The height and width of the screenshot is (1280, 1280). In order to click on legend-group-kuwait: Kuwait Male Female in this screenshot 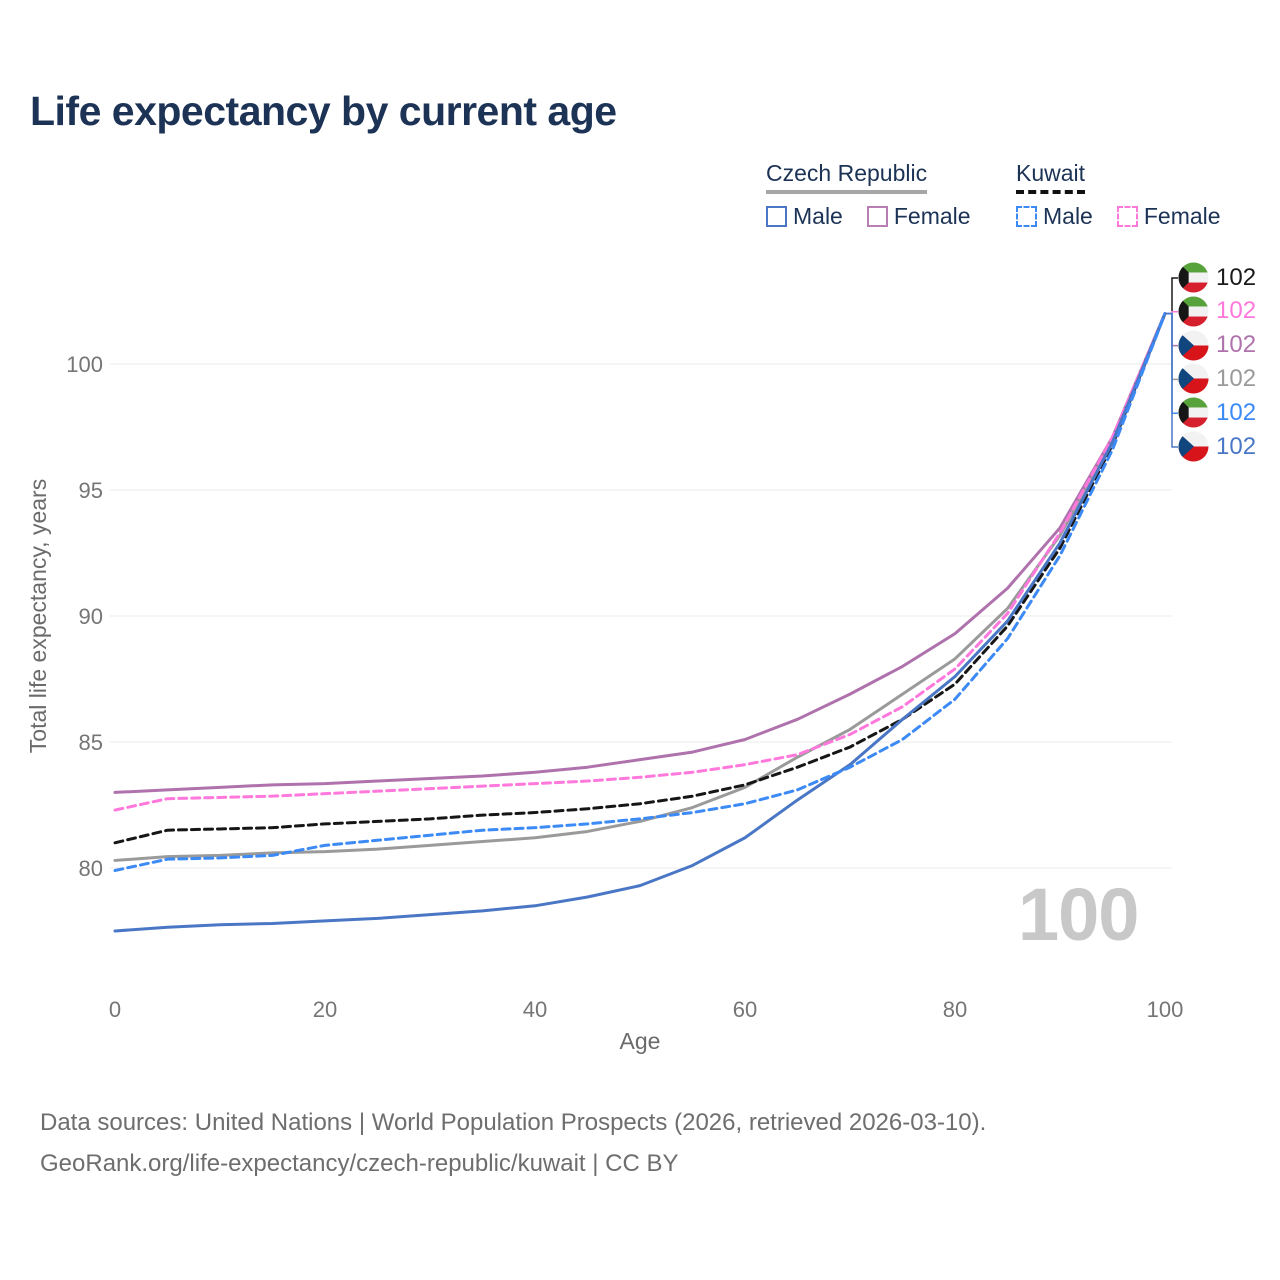, I will do `click(1118, 195)`.